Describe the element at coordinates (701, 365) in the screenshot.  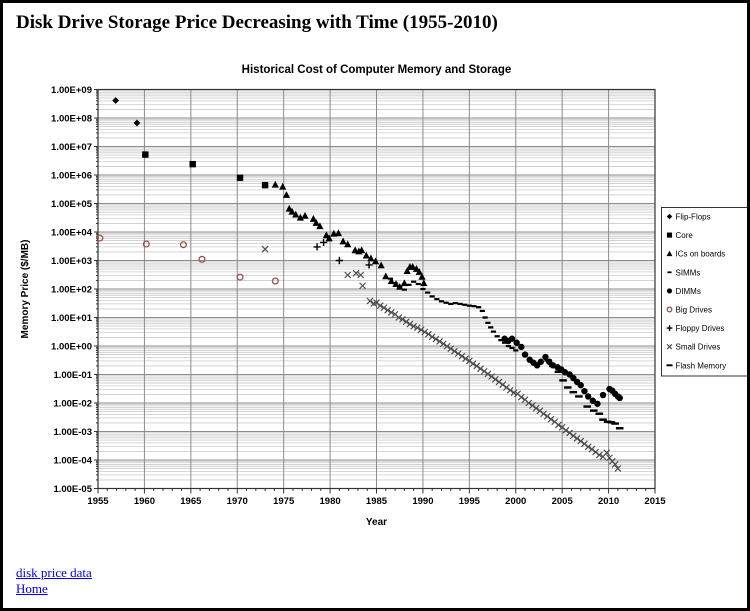
I see `legend-label: Flash Memory` at that location.